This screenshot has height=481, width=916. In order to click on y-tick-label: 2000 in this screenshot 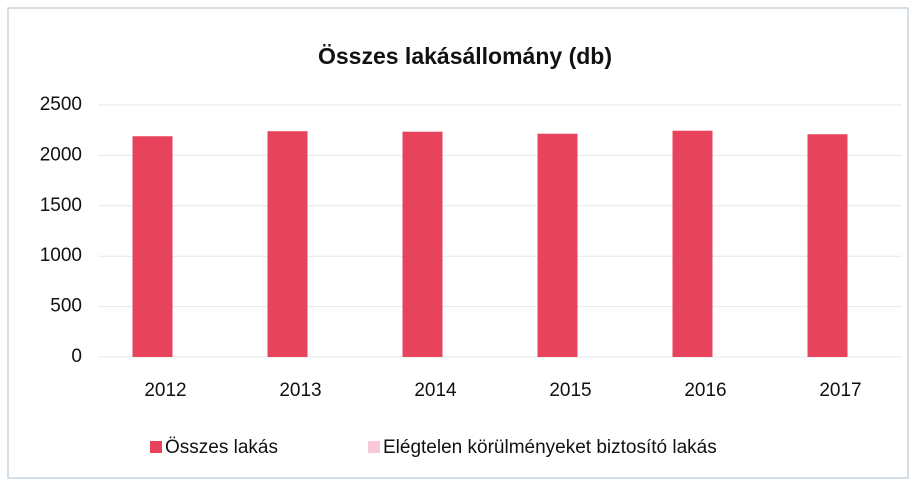, I will do `click(61, 154)`.